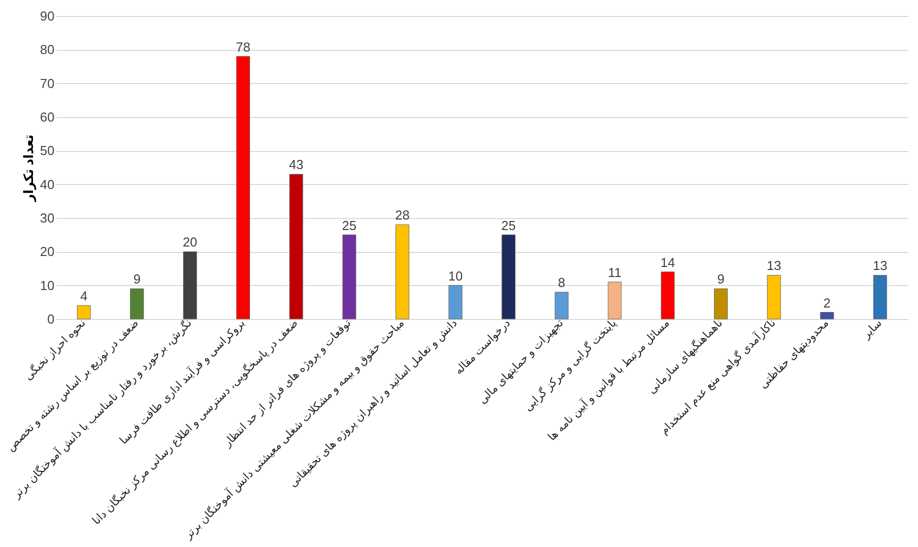  Describe the element at coordinates (47, 50) in the screenshot. I see `y-tick-label: 80` at that location.